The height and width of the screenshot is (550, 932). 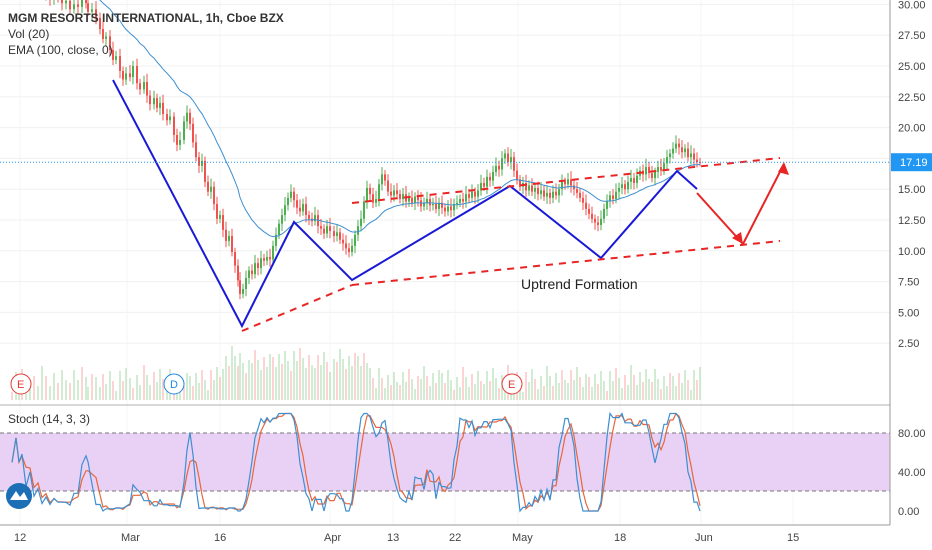 What do you see at coordinates (908, 344) in the screenshot?
I see `price-tick-label: 2.50` at bounding box center [908, 344].